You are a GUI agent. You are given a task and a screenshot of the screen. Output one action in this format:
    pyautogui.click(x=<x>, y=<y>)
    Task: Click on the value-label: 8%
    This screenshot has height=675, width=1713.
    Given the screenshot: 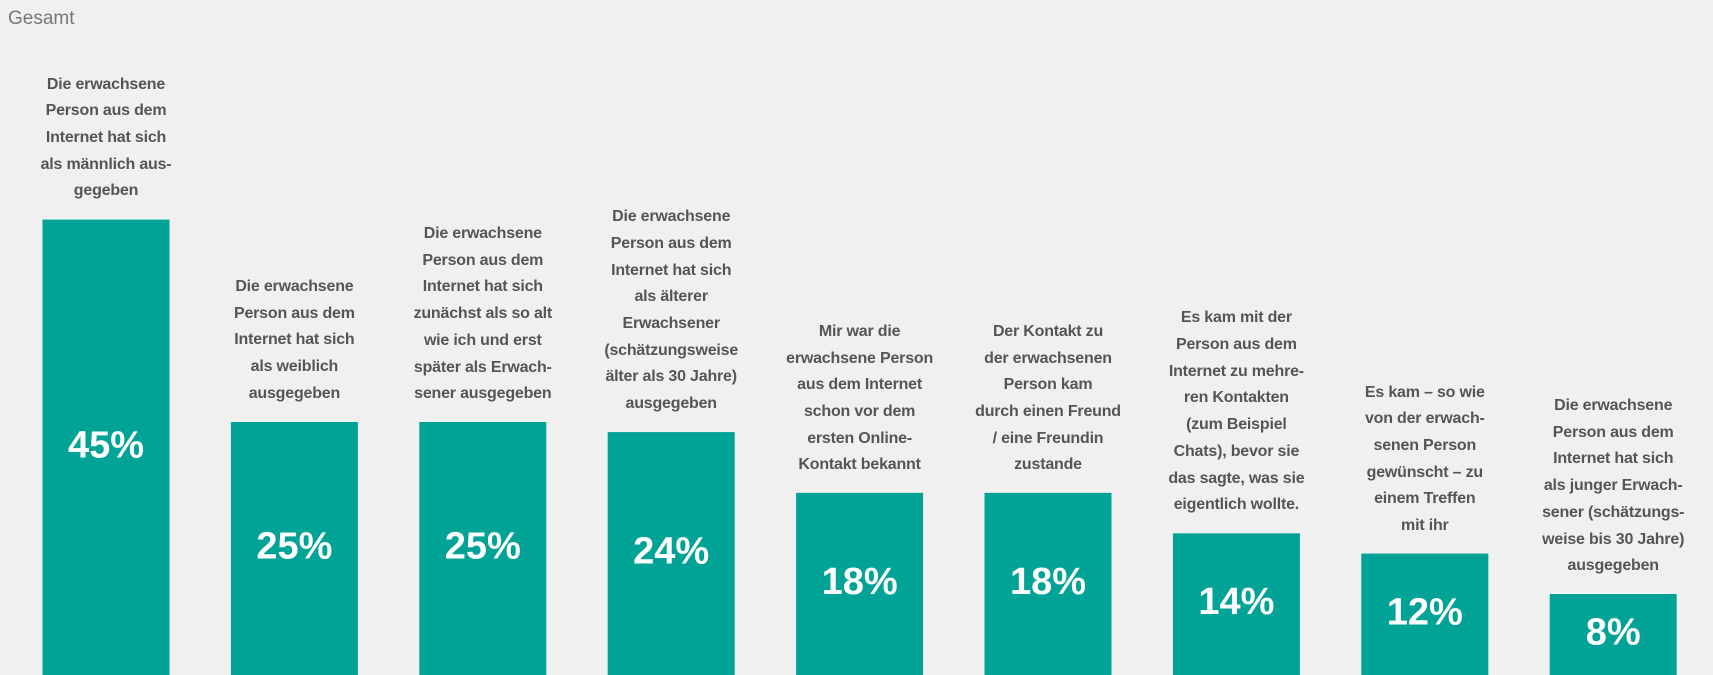 What is the action you would take?
    pyautogui.click(x=1613, y=633)
    